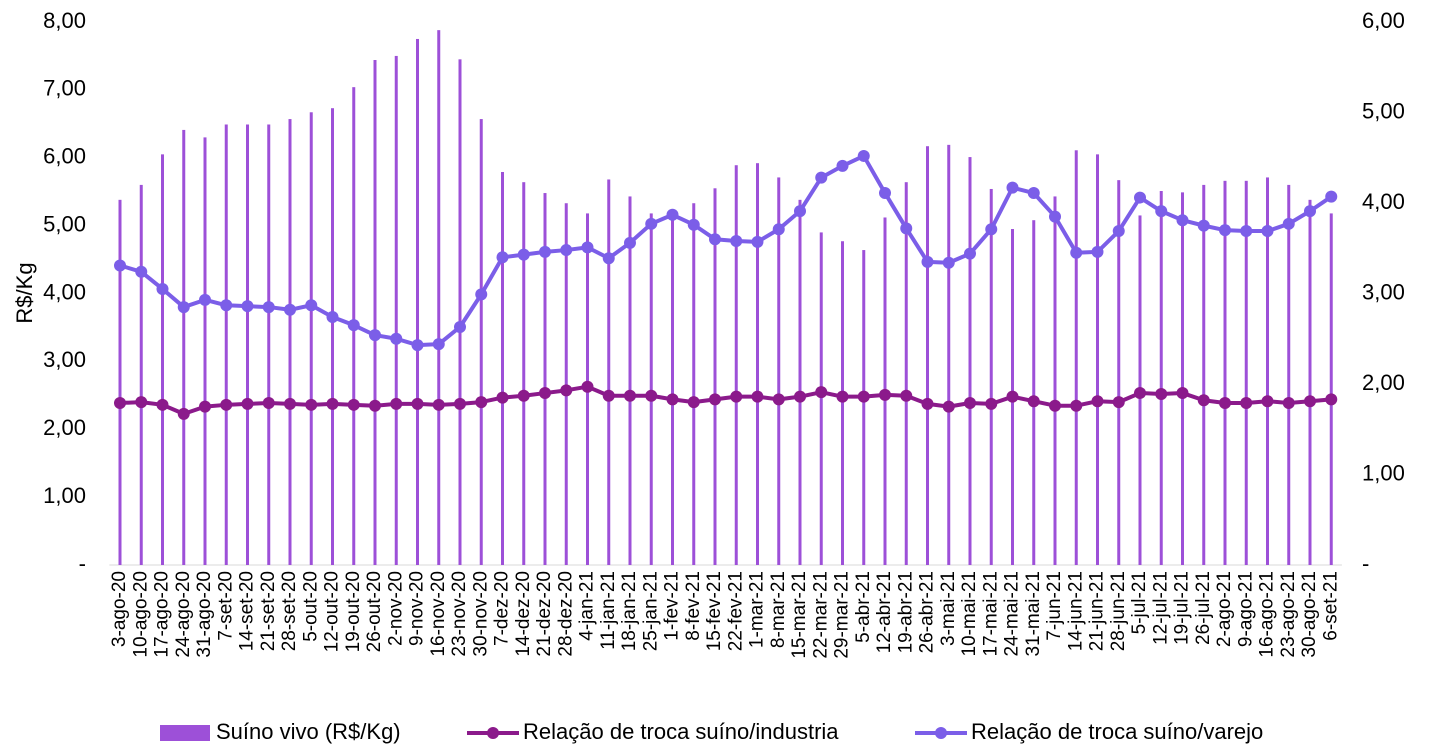  I want to click on y-tick-label: 7,00, so click(64, 88).